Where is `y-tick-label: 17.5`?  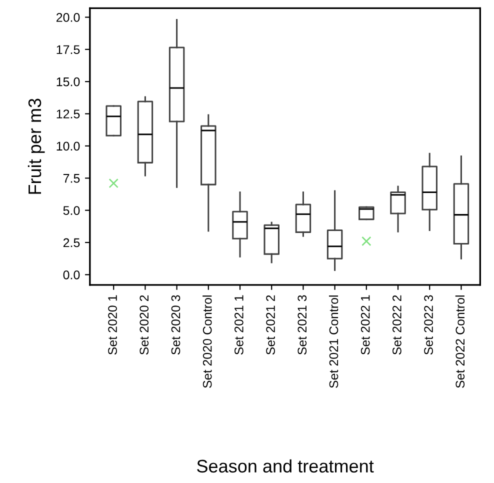 y-tick-label: 17.5 is located at coordinates (68, 49).